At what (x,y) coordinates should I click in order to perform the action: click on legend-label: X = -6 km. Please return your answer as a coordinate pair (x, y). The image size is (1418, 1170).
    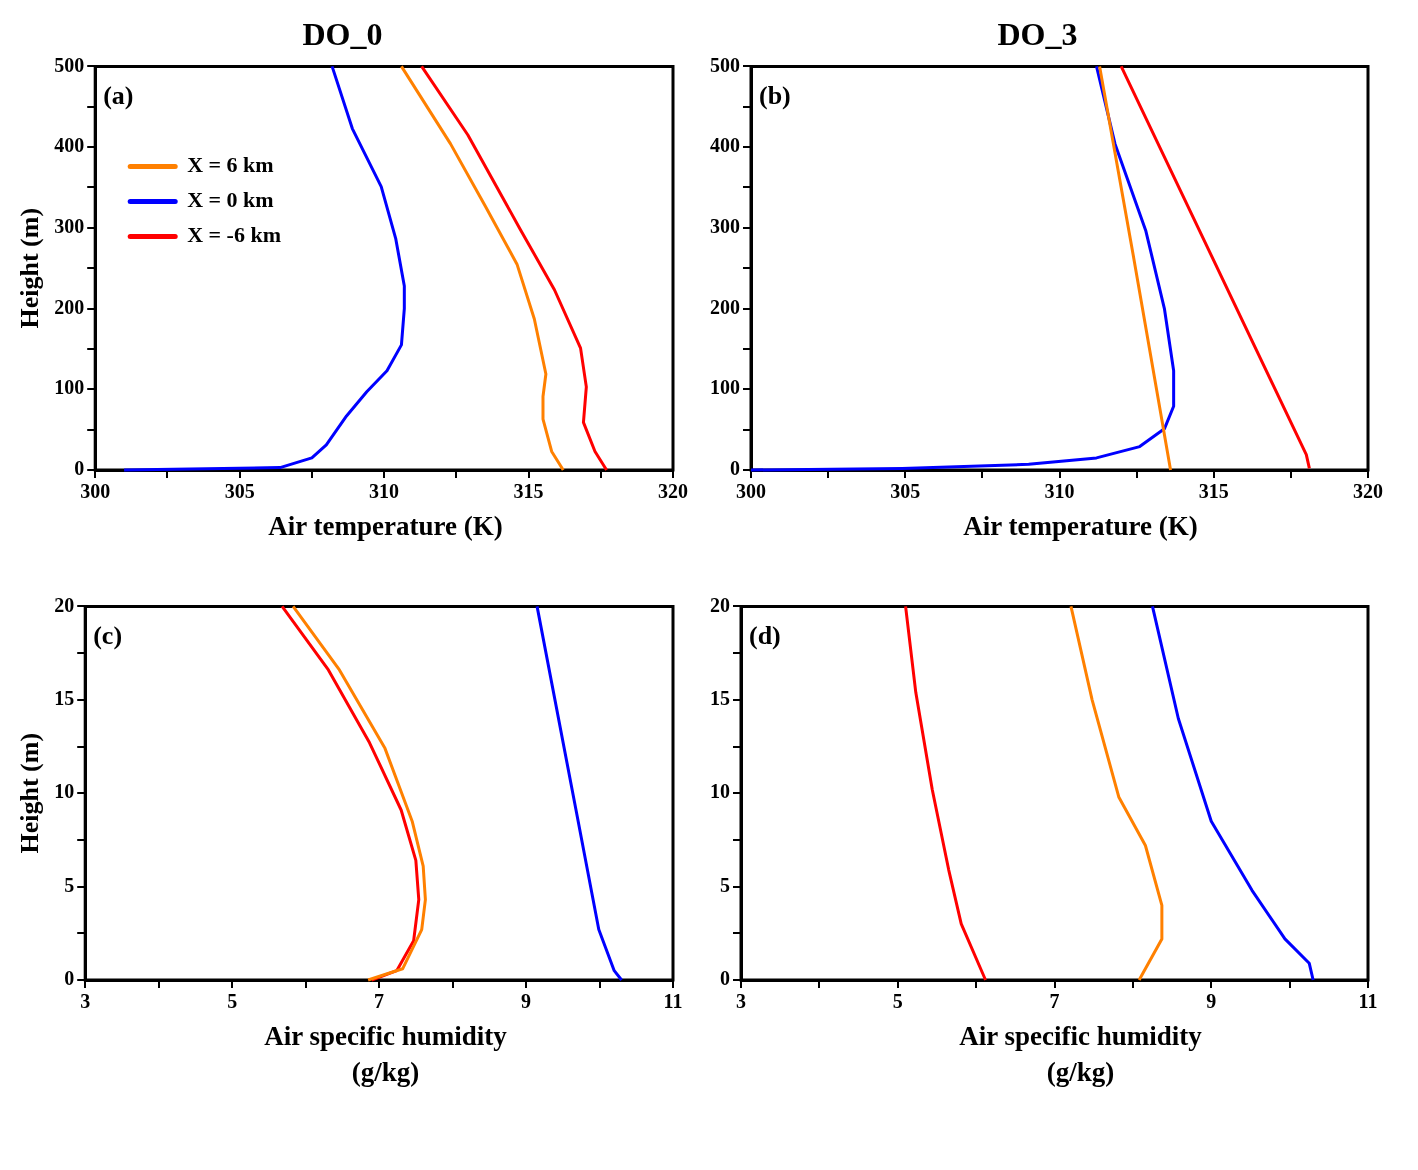
    Looking at the image, I should click on (234, 235).